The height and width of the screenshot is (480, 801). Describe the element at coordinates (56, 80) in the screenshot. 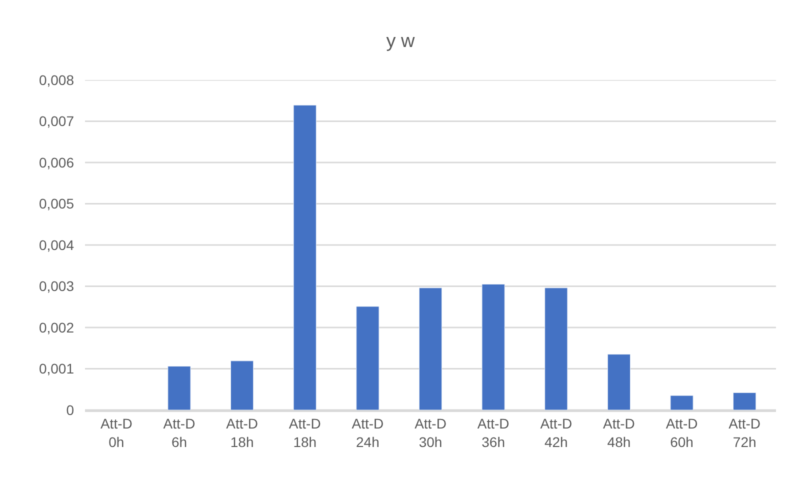

I see `y-tick-label: 0,008` at that location.